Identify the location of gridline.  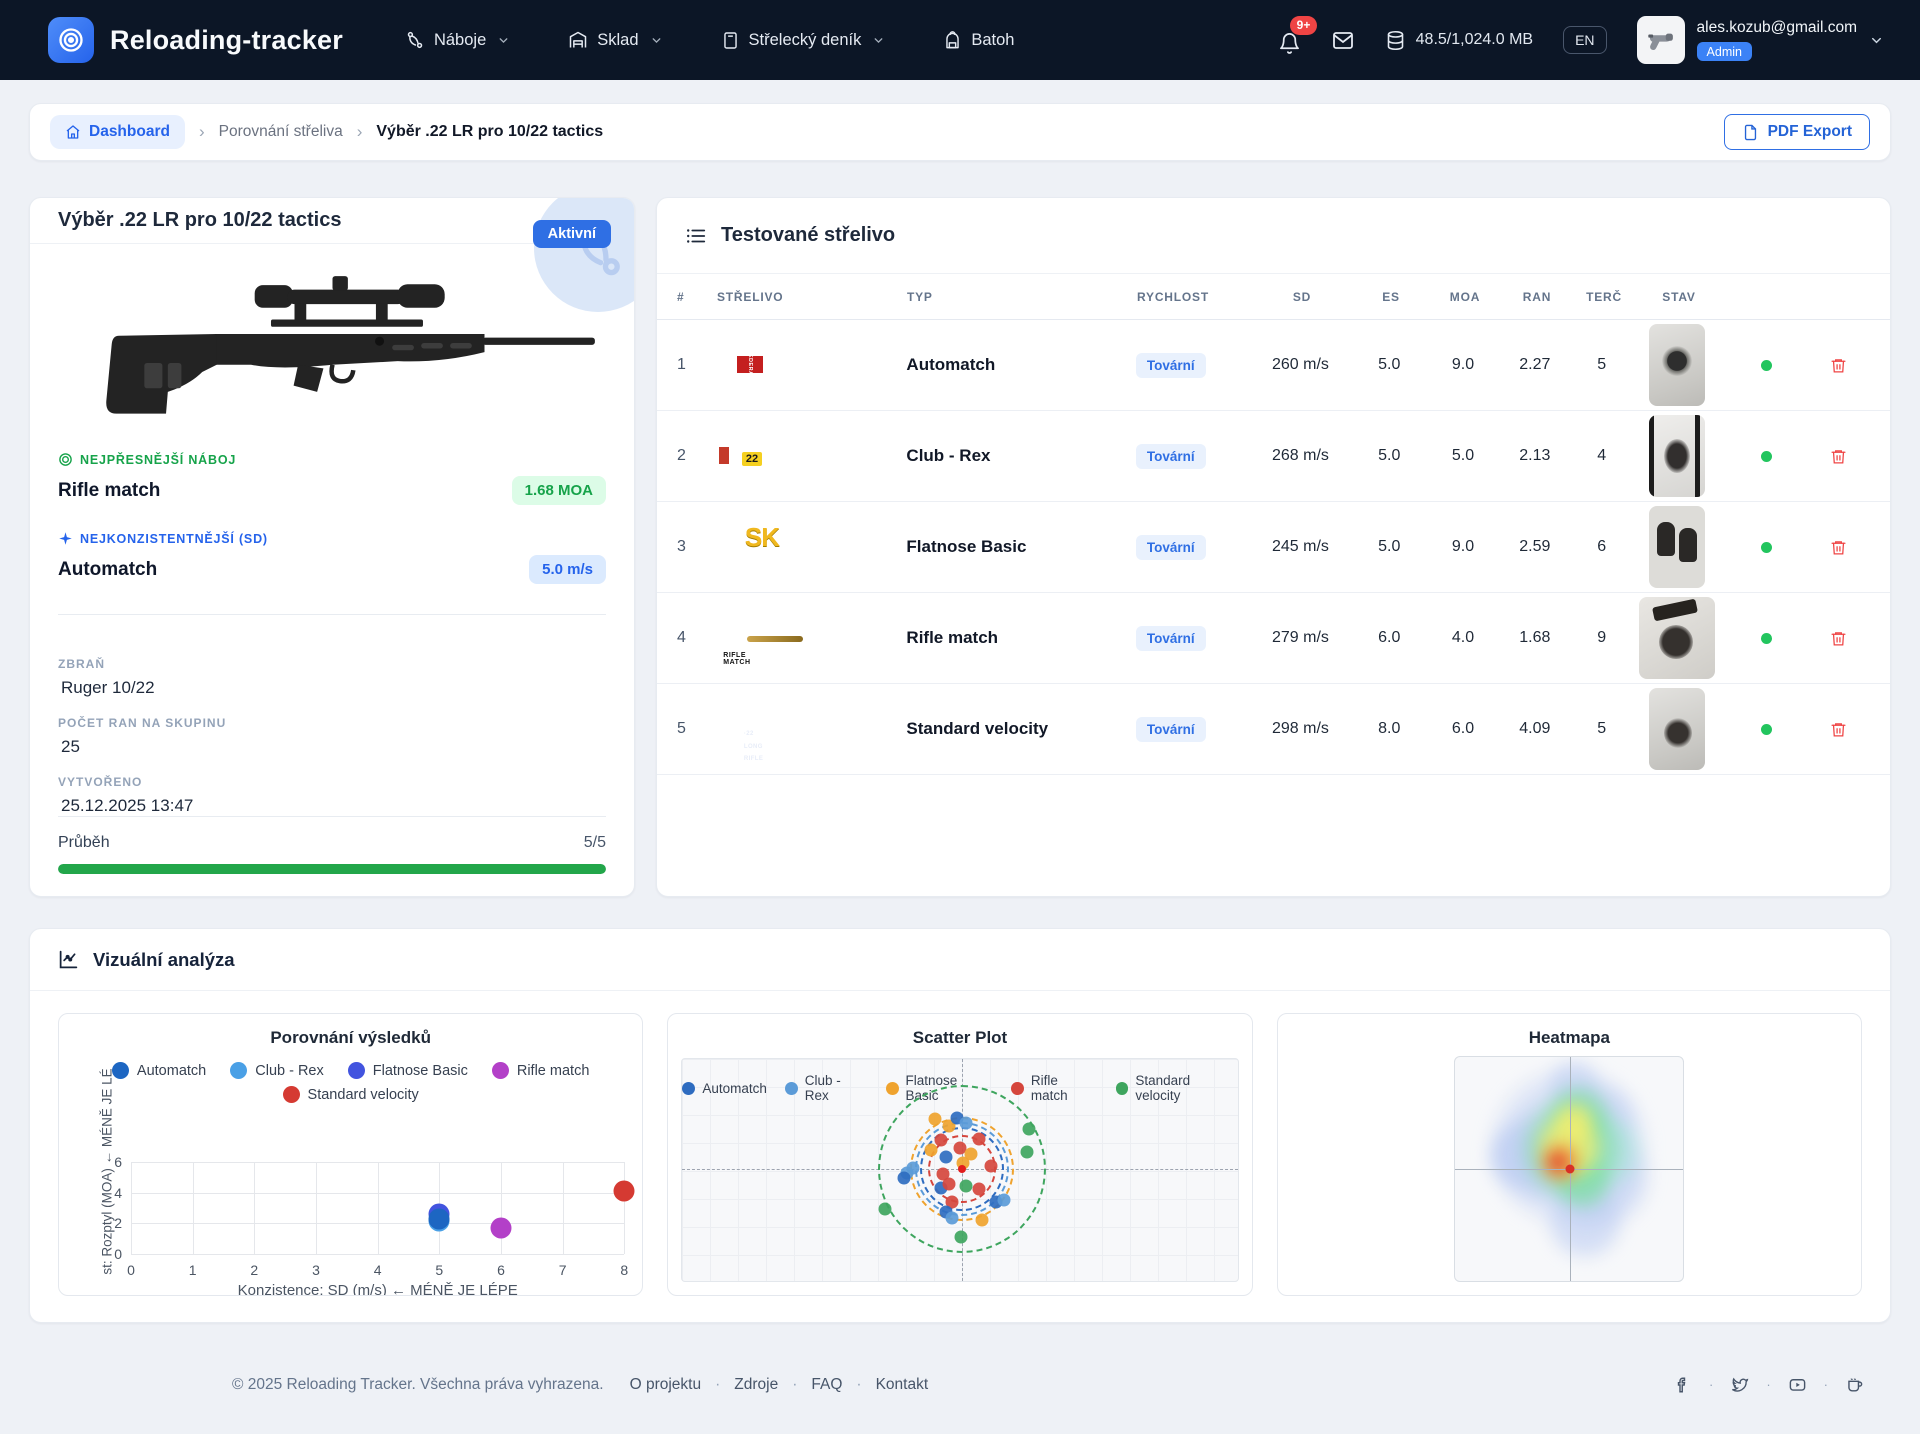
(378, 1254).